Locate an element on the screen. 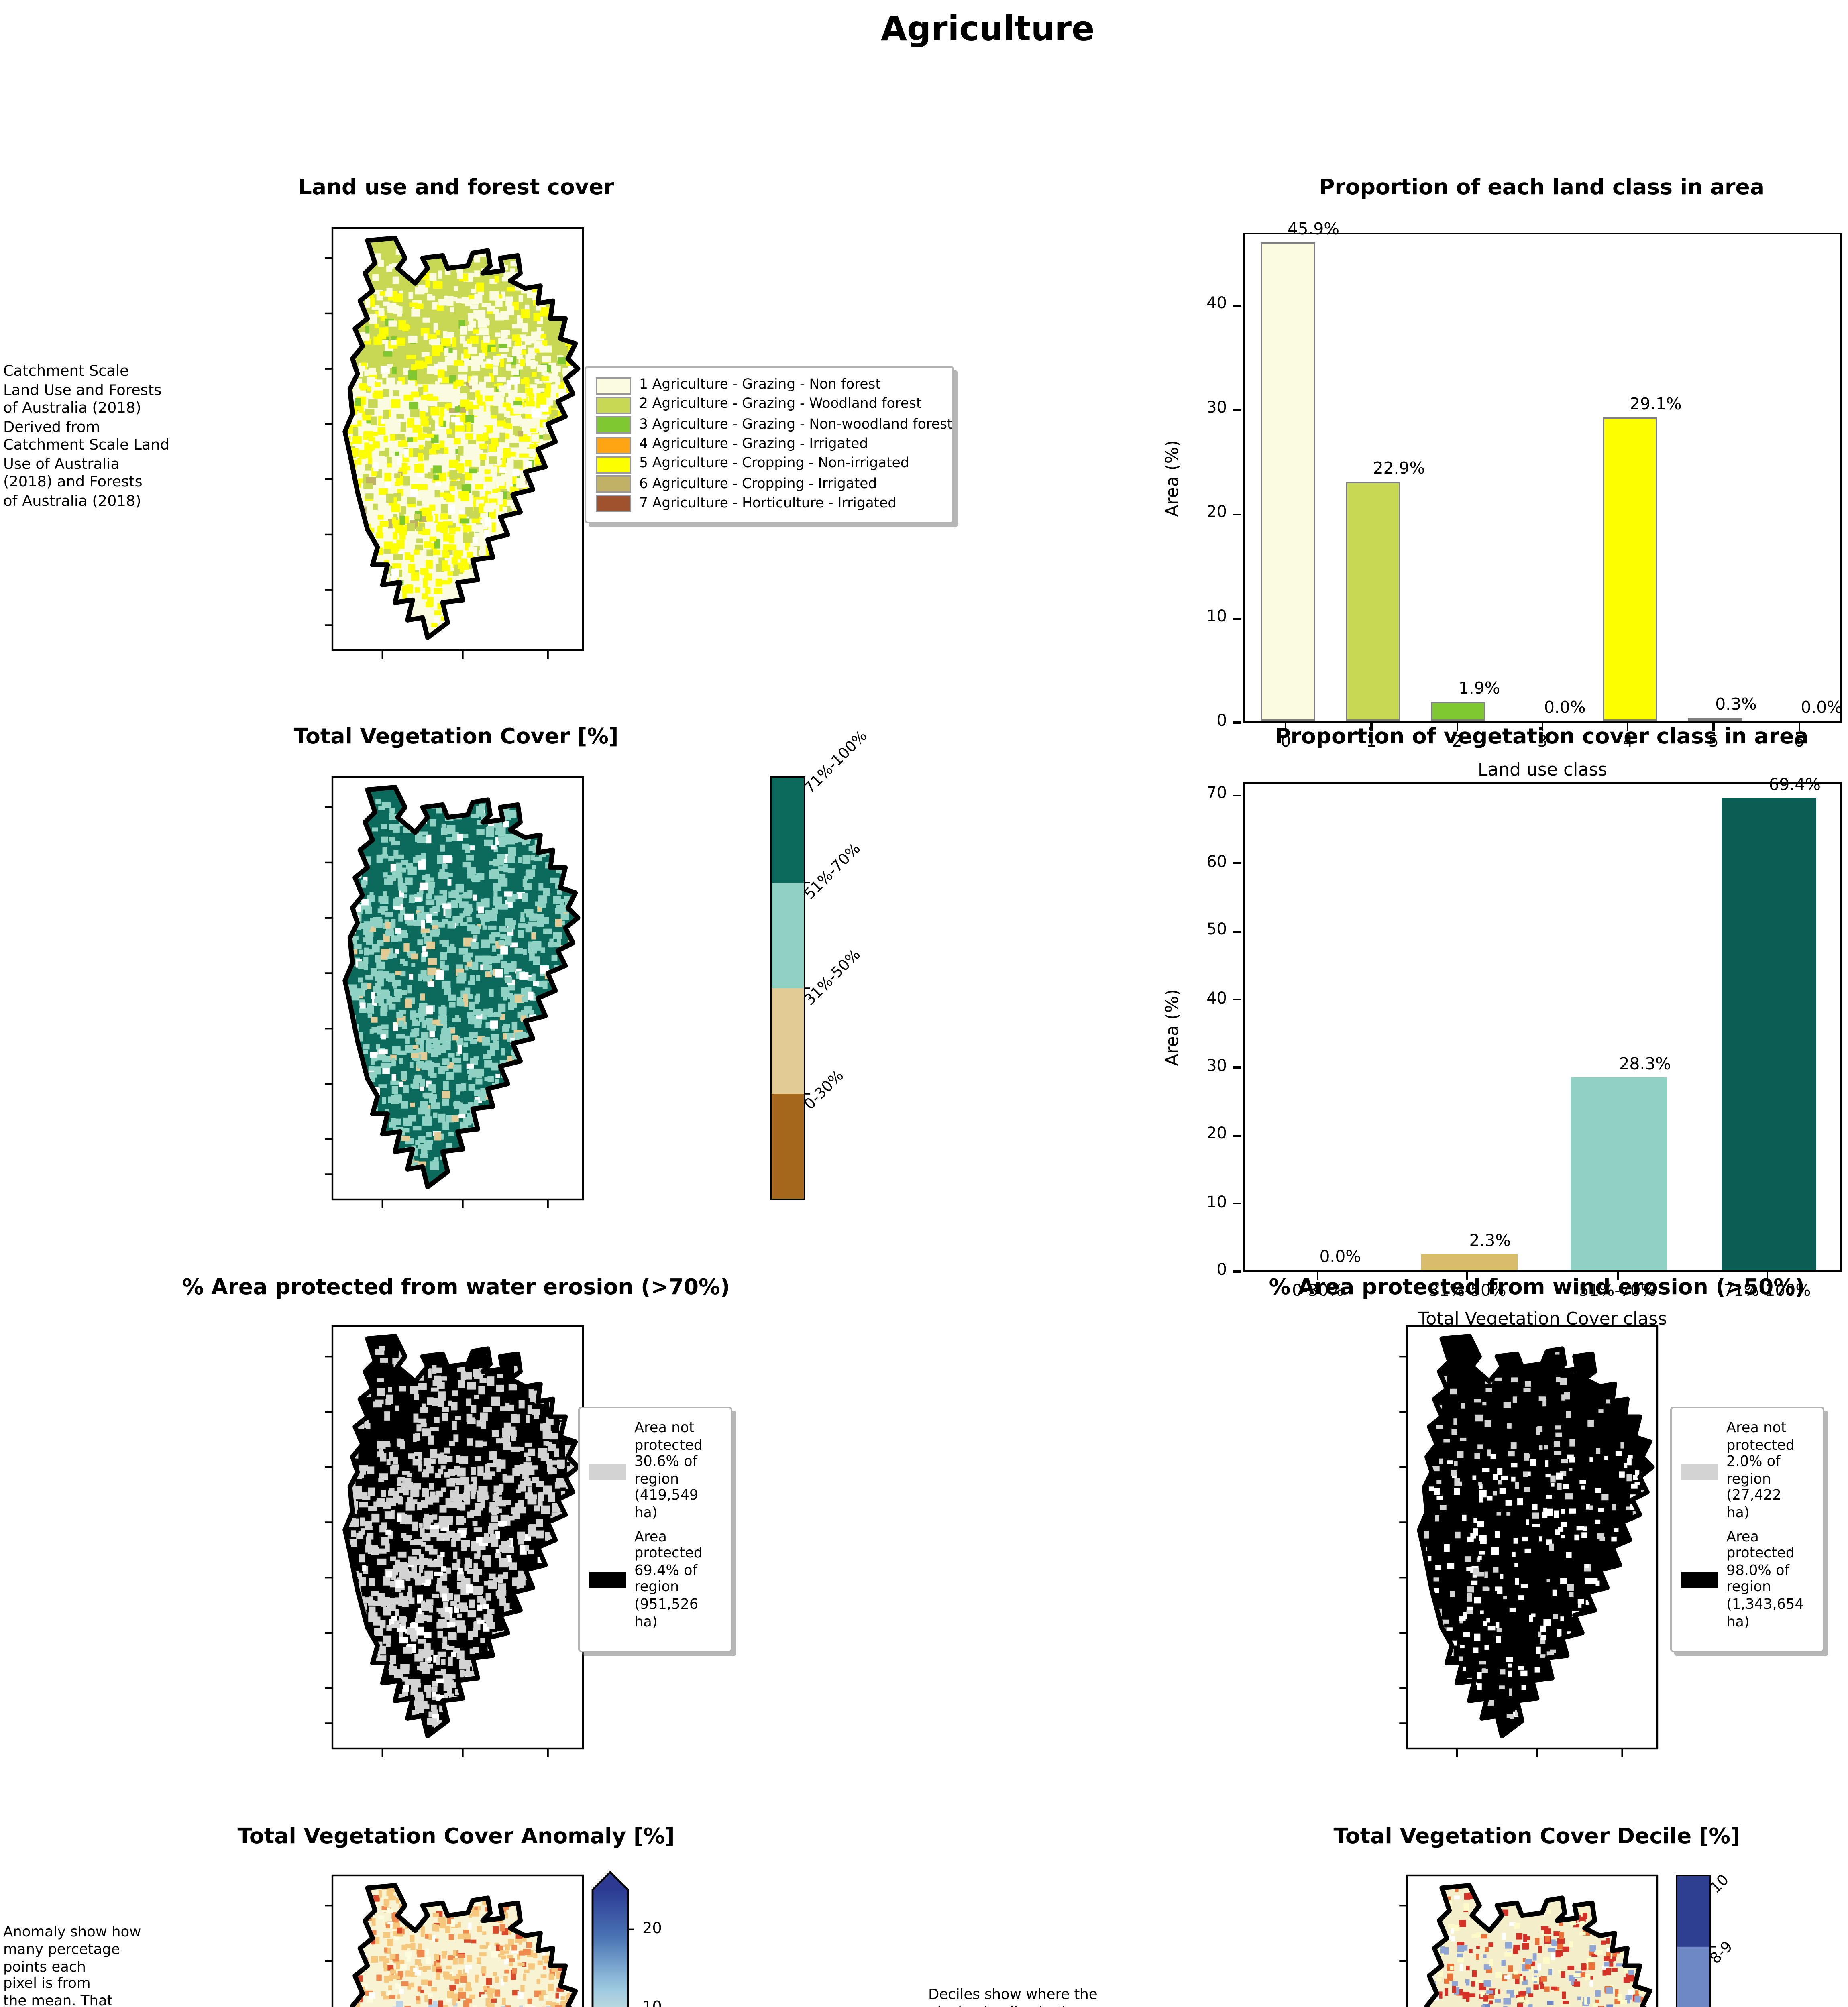 The image size is (1848, 2007). colorbar-tick-label: 10 is located at coordinates (652, 2003).